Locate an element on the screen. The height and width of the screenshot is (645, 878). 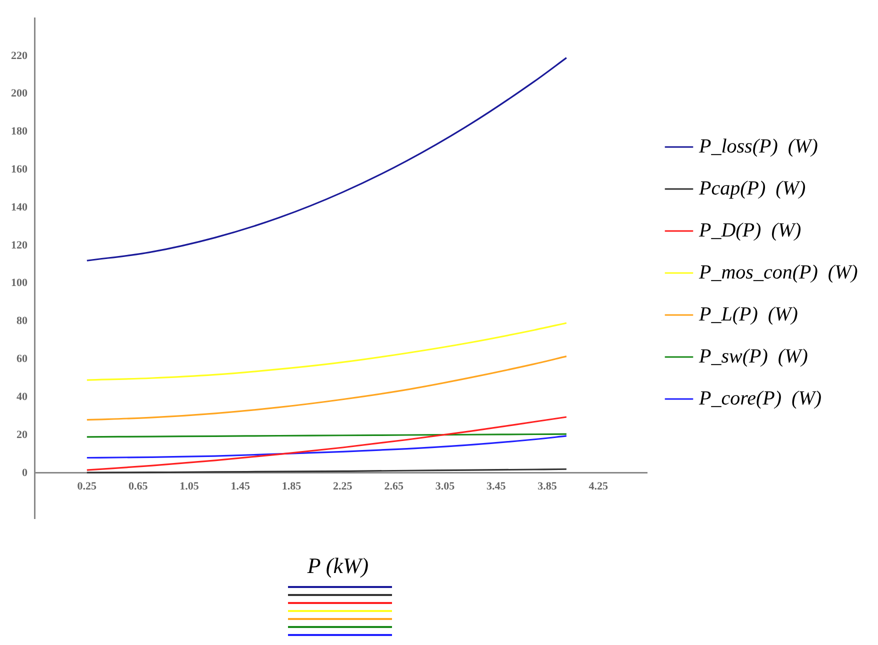
y-tick-label: 0 is located at coordinates (25, 472).